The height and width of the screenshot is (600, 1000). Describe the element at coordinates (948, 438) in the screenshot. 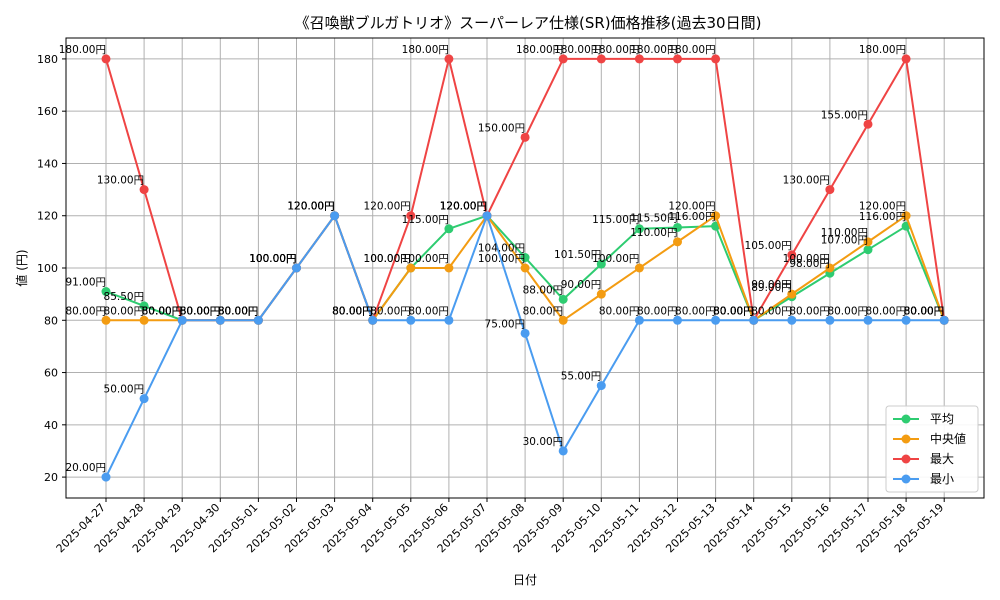

I see `legend-label-1: 中央値` at that location.